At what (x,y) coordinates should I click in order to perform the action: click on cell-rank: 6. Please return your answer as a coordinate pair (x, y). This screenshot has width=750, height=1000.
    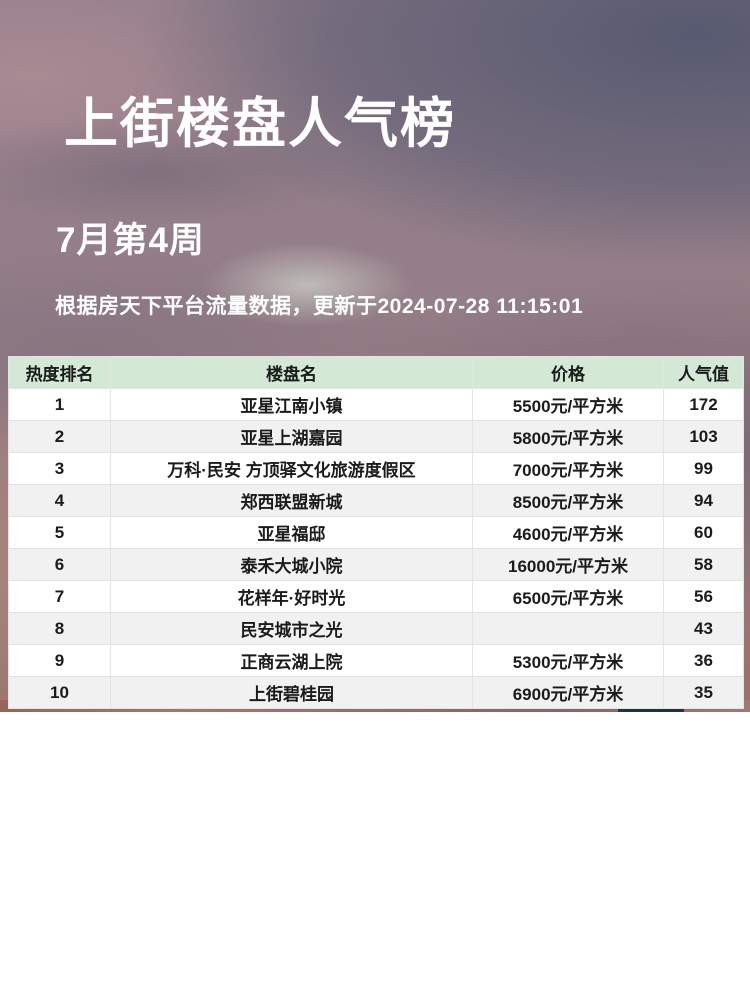
    Looking at the image, I should click on (59, 564).